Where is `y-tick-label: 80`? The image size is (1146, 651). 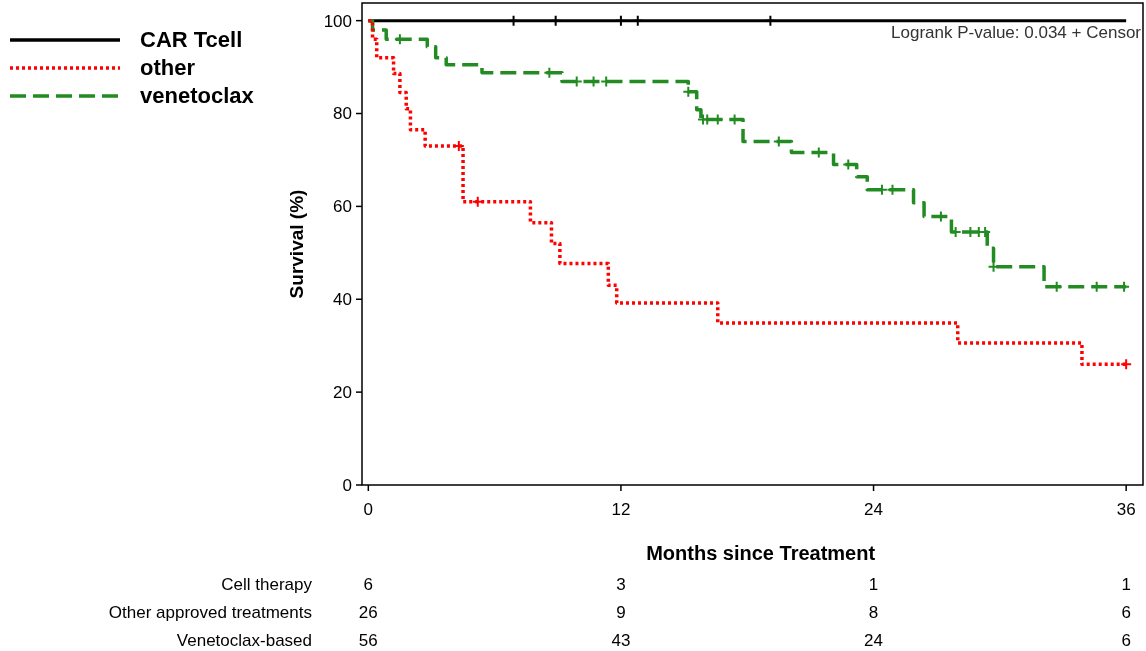 y-tick-label: 80 is located at coordinates (342, 114).